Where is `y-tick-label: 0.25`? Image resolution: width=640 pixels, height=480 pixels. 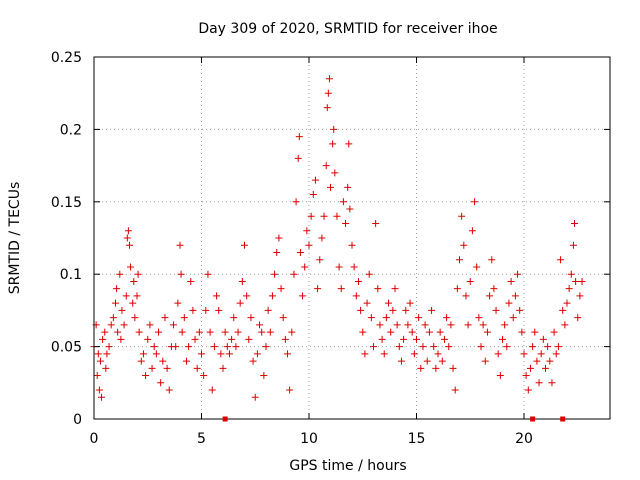
y-tick-label: 0.25 is located at coordinates (66, 58).